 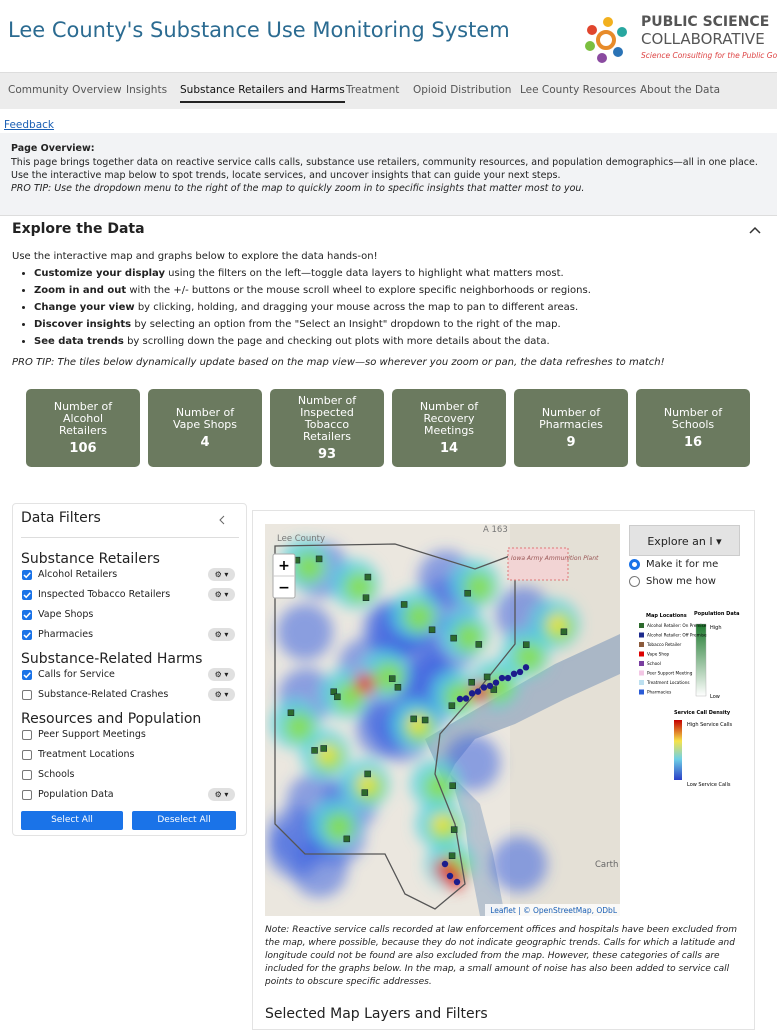 What do you see at coordinates (83, 324) in the screenshot?
I see `bullet-bold: Discover insights` at bounding box center [83, 324].